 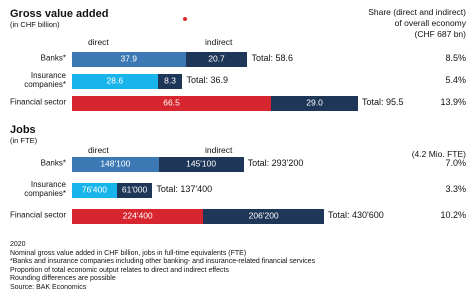 I want to click on panel-title: Gross value added, so click(x=59, y=14).